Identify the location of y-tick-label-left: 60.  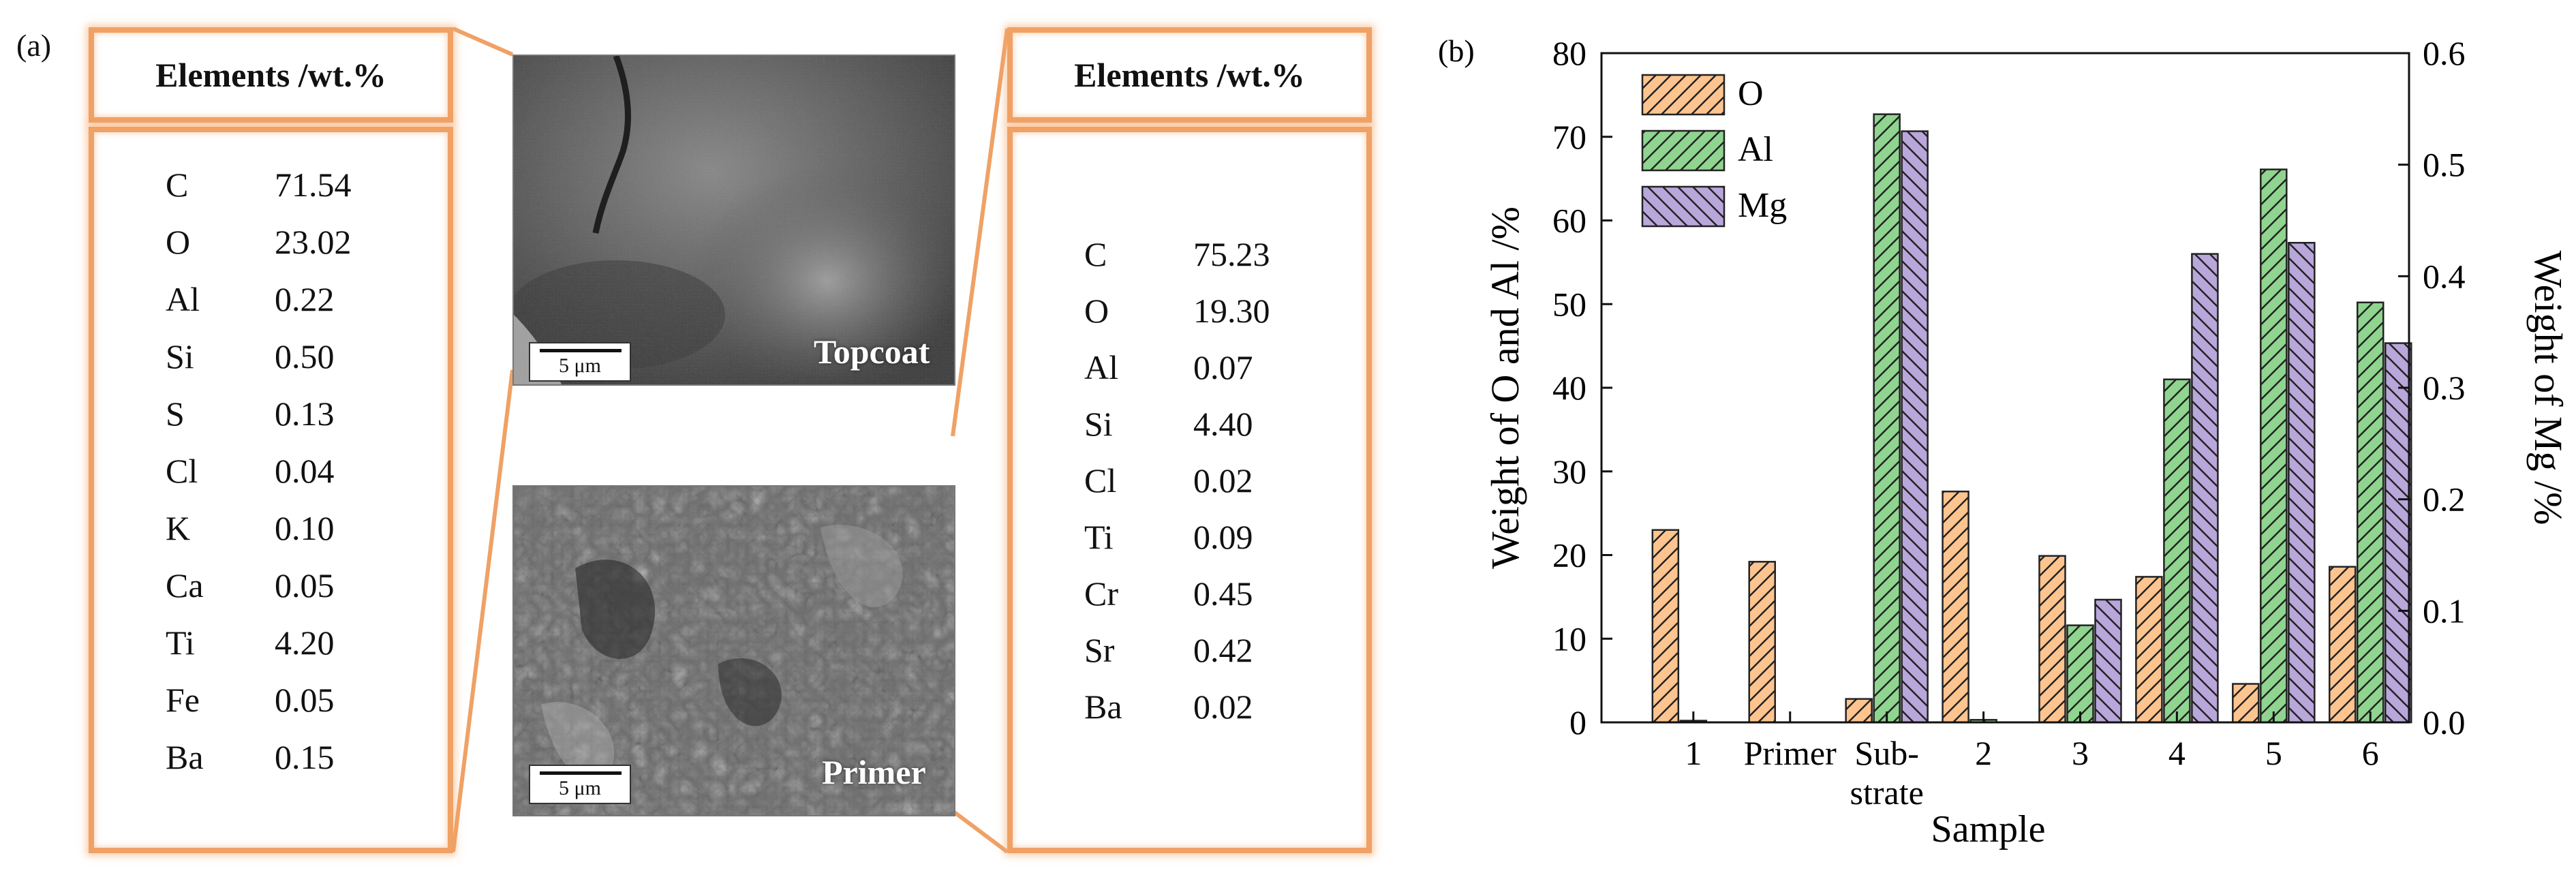
(1569, 221).